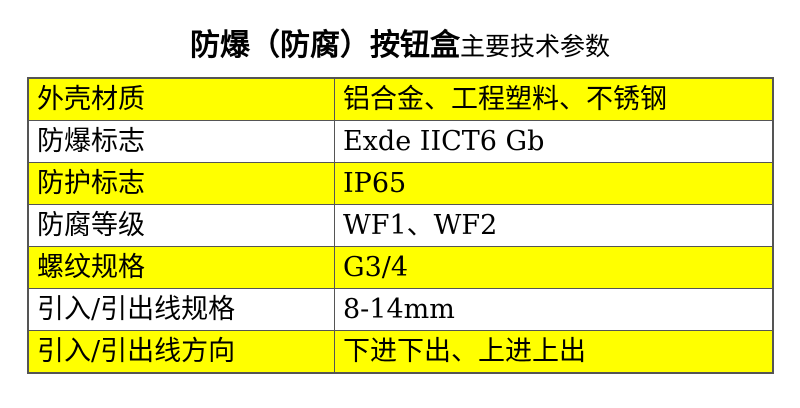 The width and height of the screenshot is (800, 408). What do you see at coordinates (534, 46) in the screenshot?
I see `title-sub: 主要技术参数` at bounding box center [534, 46].